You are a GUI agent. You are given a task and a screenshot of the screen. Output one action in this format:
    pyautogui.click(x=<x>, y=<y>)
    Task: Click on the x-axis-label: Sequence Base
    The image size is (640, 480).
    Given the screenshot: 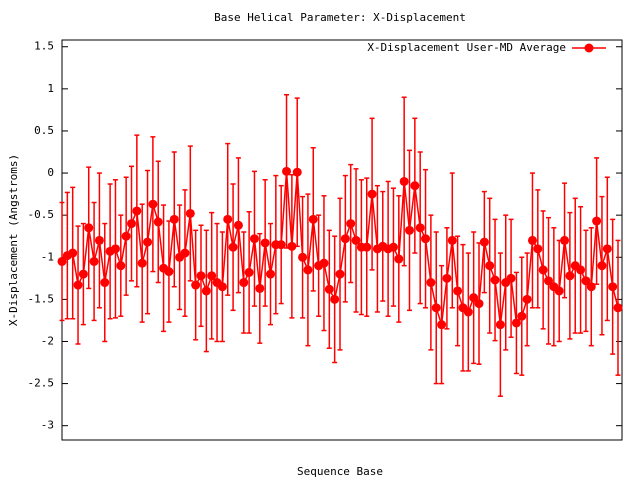 What is the action you would take?
    pyautogui.click(x=340, y=471)
    